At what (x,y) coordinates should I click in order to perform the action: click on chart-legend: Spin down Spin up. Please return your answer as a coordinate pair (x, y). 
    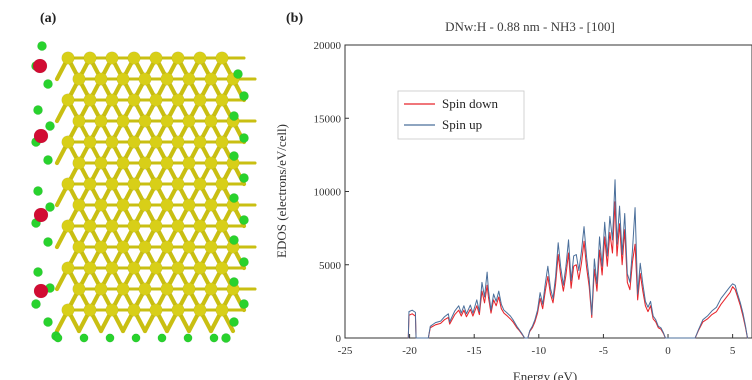
    Looking at the image, I should click on (461, 115).